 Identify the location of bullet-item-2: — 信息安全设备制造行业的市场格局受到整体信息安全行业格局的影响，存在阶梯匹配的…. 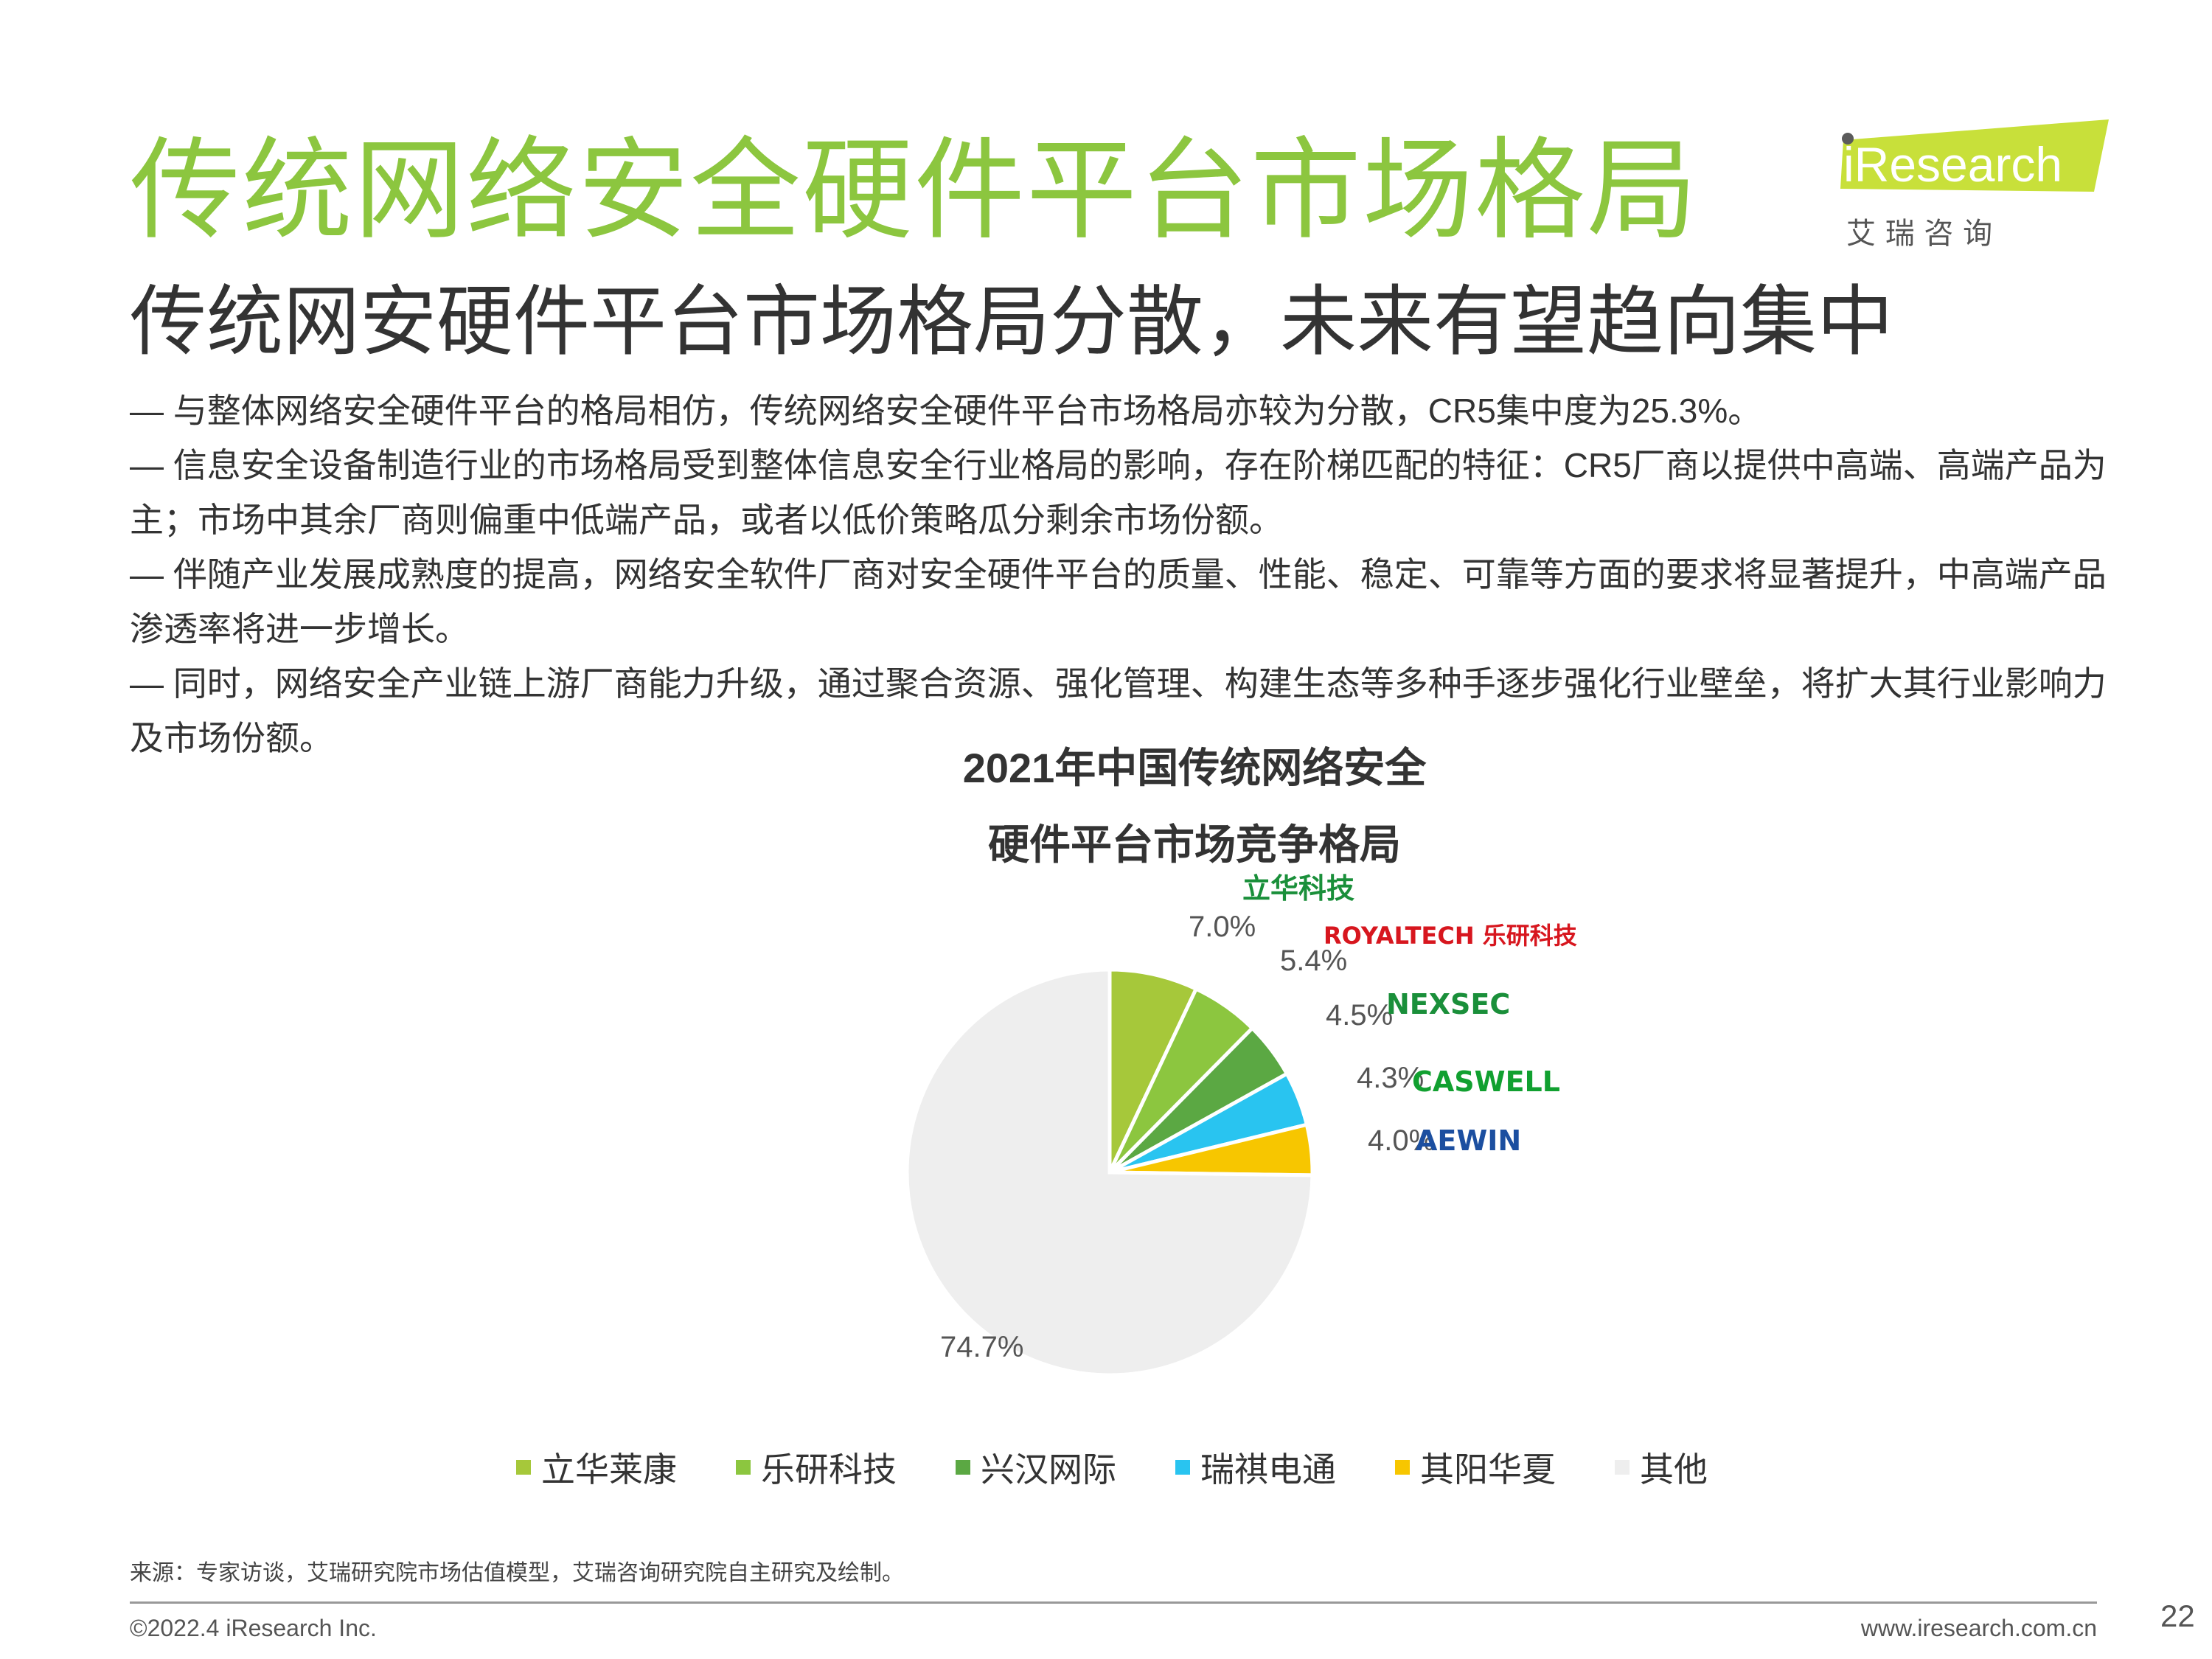
(1118, 492).